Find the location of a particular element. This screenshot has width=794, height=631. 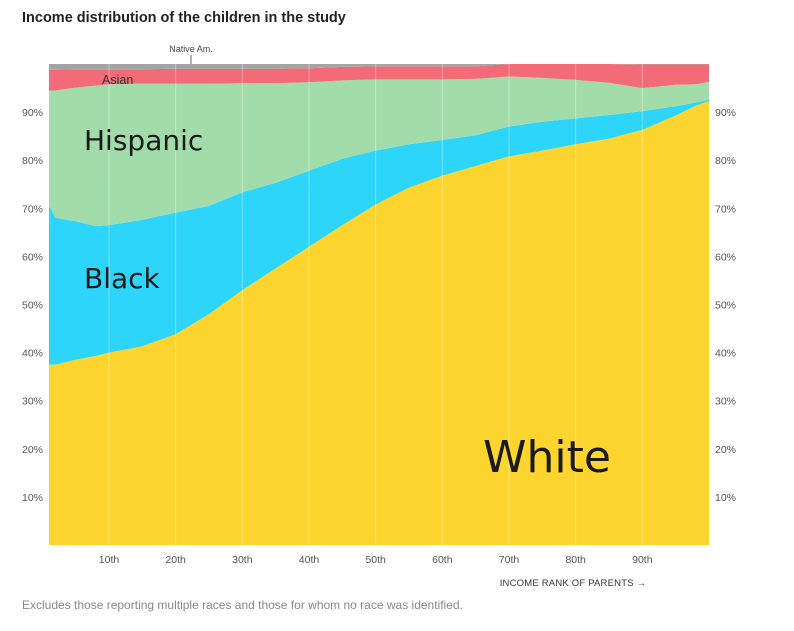

x-tick-label: 50th is located at coordinates (375, 560).